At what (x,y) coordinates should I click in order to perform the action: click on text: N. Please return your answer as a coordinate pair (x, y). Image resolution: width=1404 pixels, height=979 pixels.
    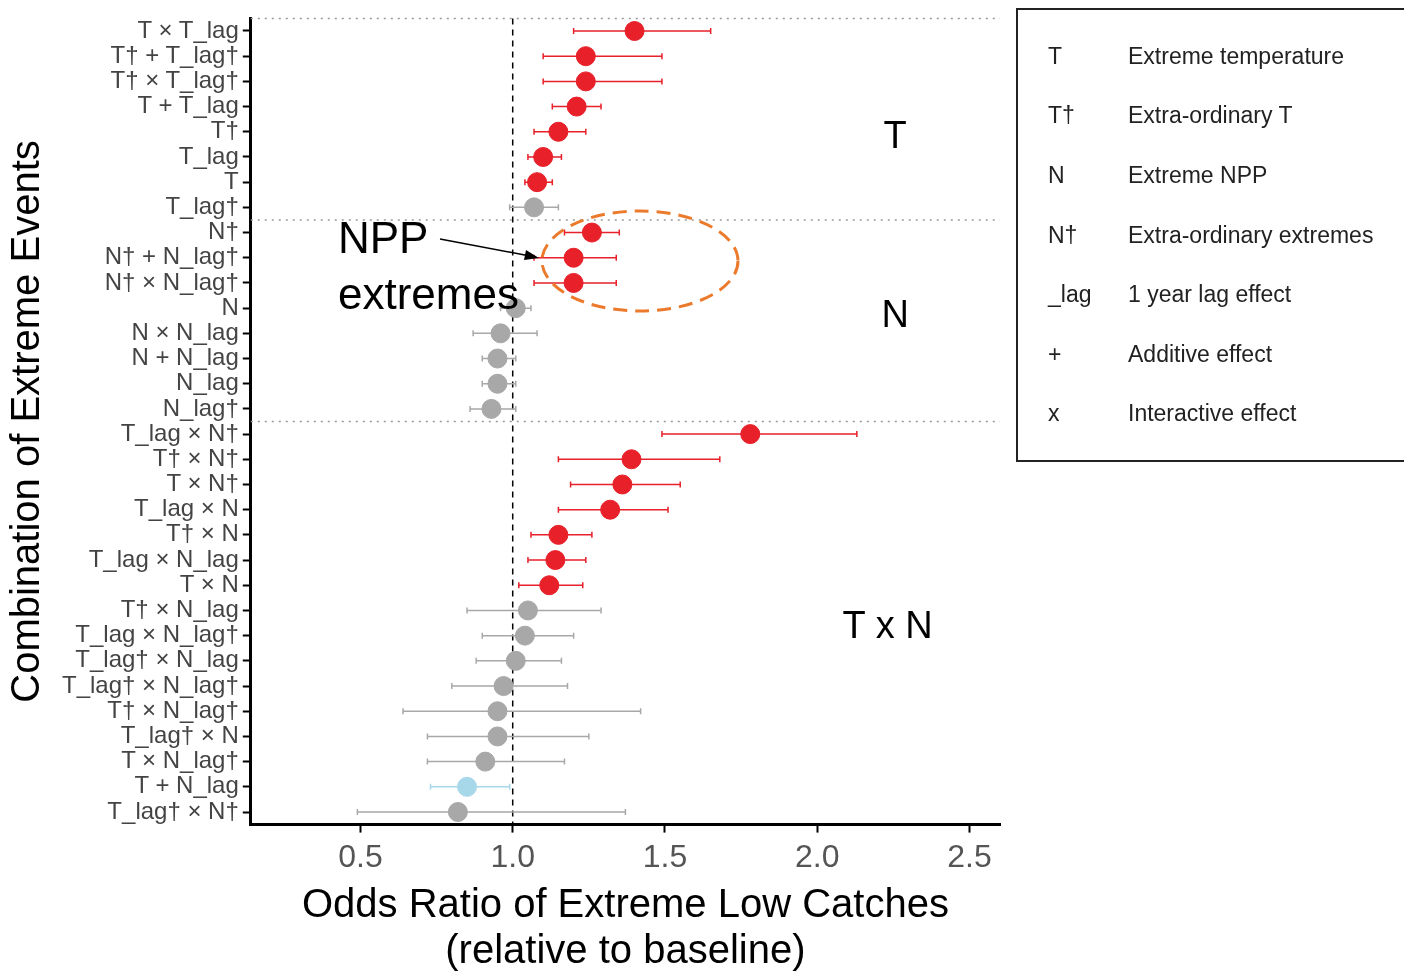
    Looking at the image, I should click on (1057, 175).